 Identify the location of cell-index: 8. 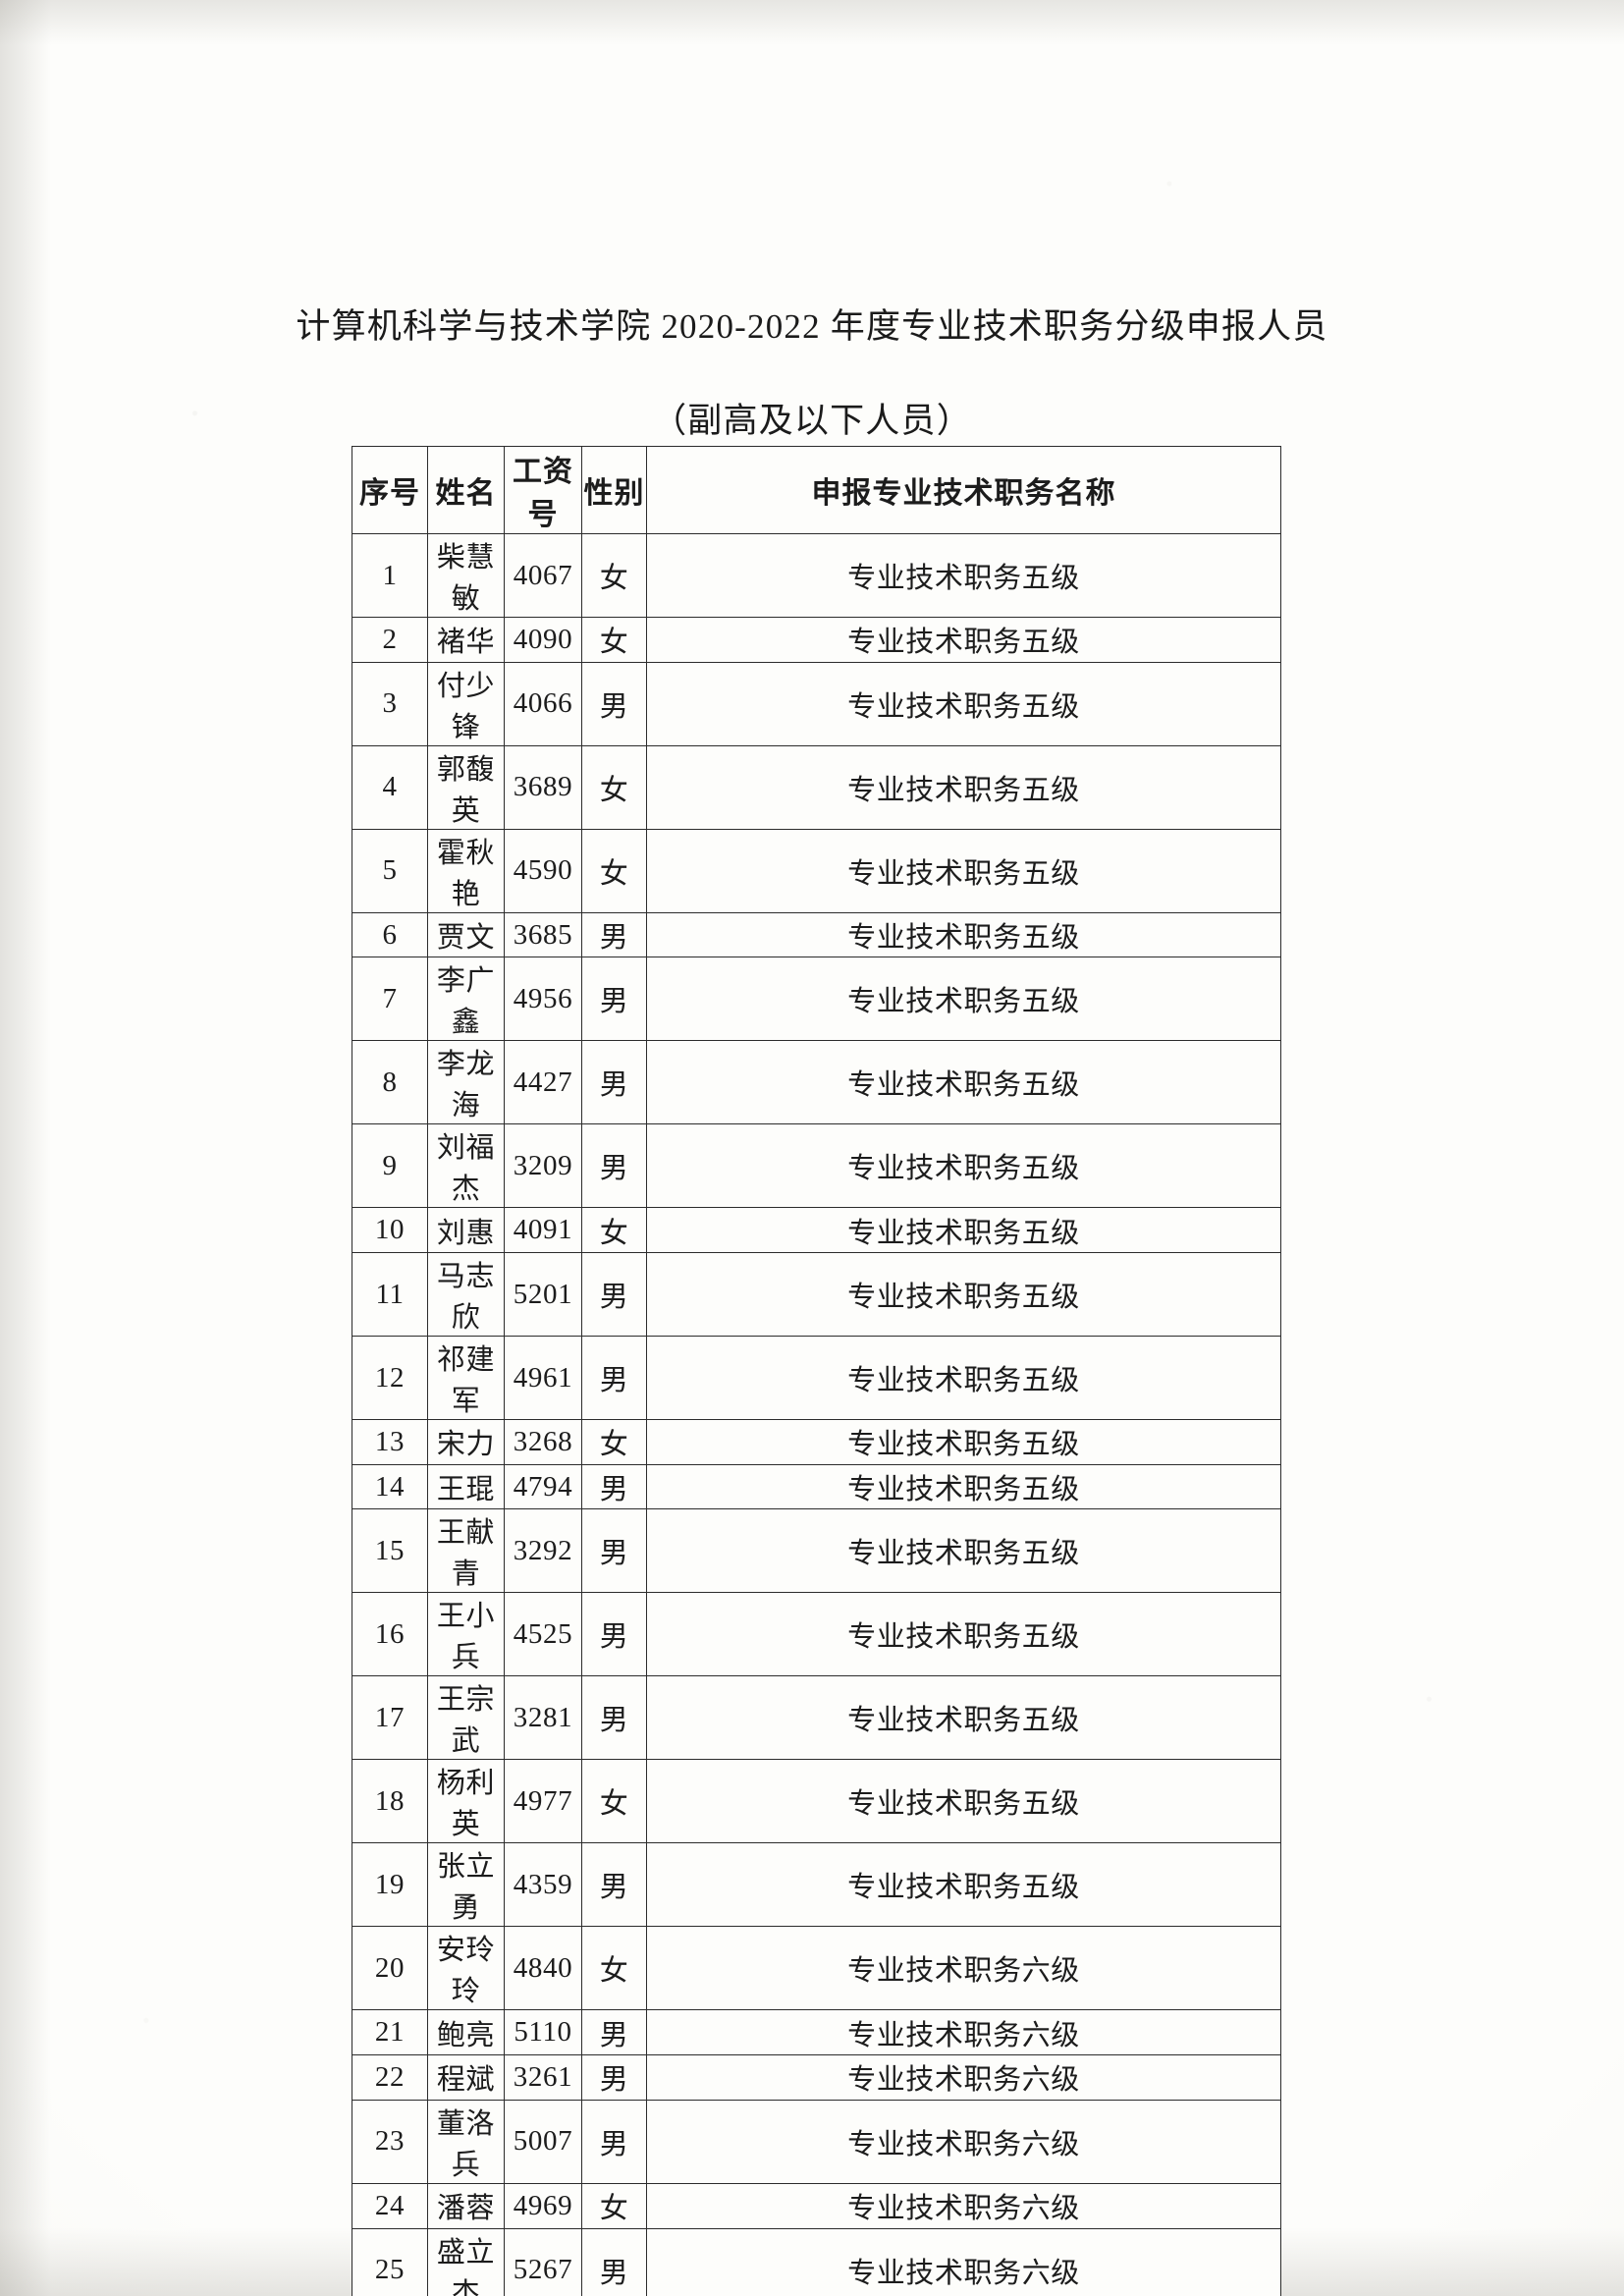
(390, 1082).